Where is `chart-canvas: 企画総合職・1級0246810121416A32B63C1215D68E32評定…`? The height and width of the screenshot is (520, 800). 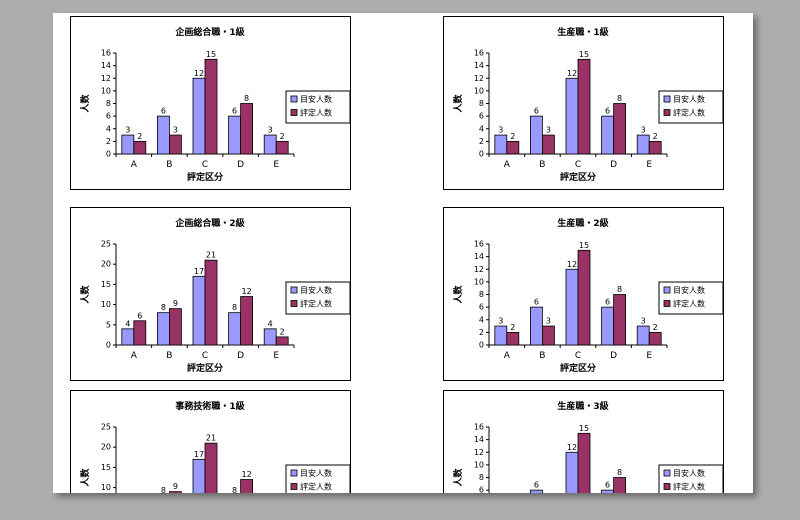
chart-canvas: 企画総合職・1級0246810121416A32B63C1215D68E32評定… is located at coordinates (214, 104).